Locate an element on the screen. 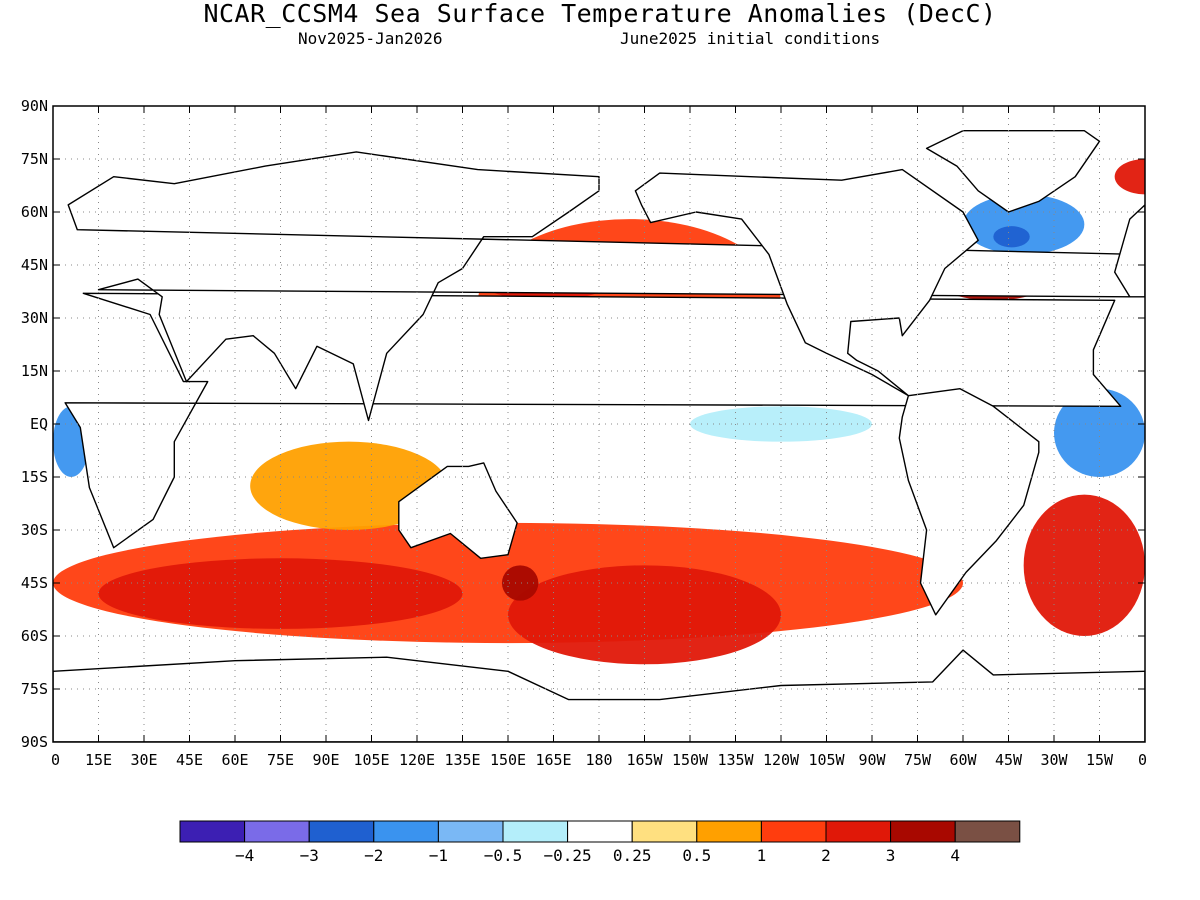 Image resolution: width=1200 pixels, height=900 pixels. lon-tick-label: 105E is located at coordinates (371, 760).